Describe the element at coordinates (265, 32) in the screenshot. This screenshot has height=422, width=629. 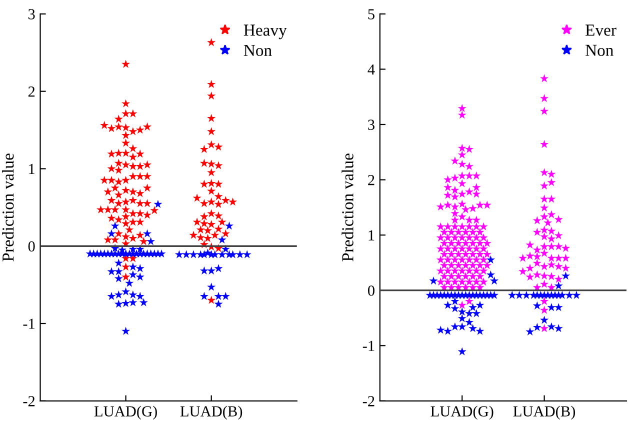
I see `legend-label: Heavy` at that location.